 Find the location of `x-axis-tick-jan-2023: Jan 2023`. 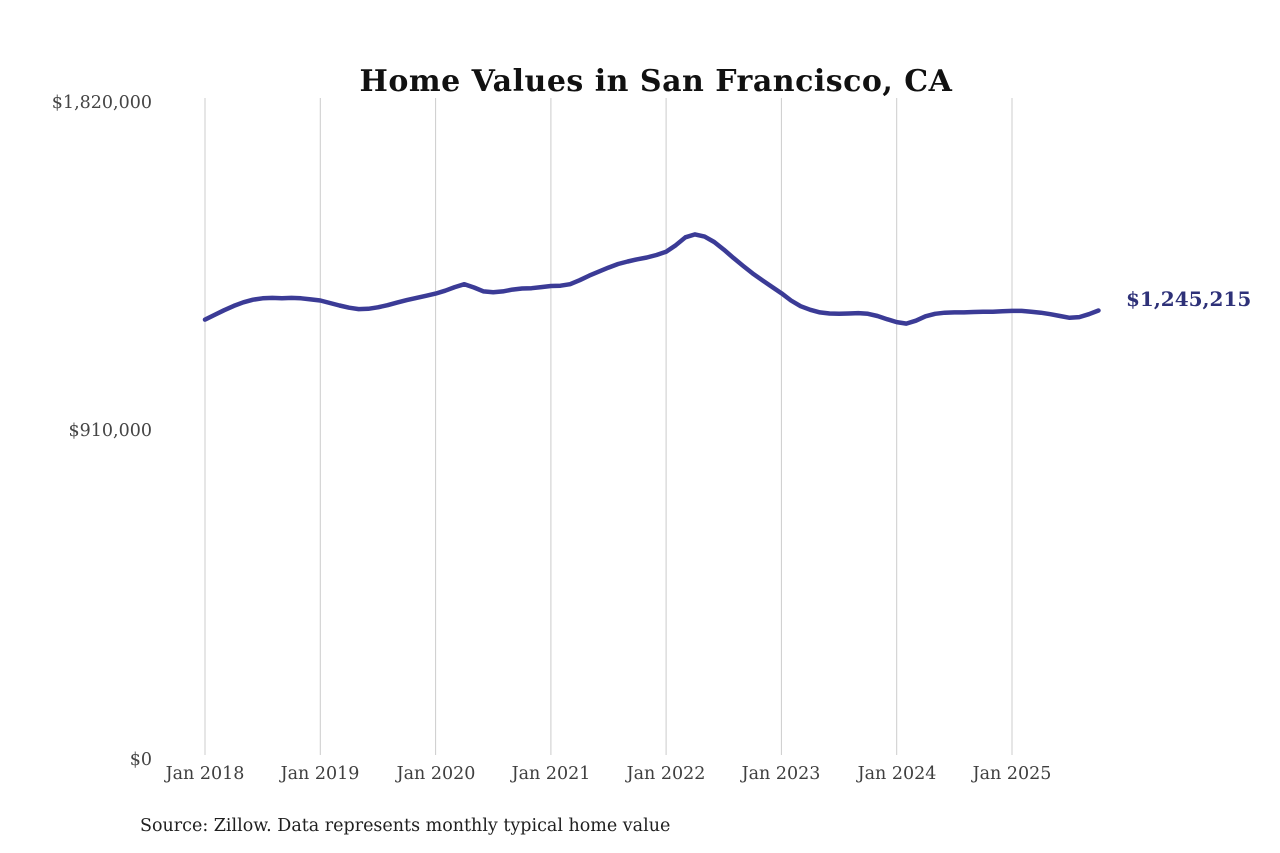

x-axis-tick-jan-2023: Jan 2023 is located at coordinates (781, 774).